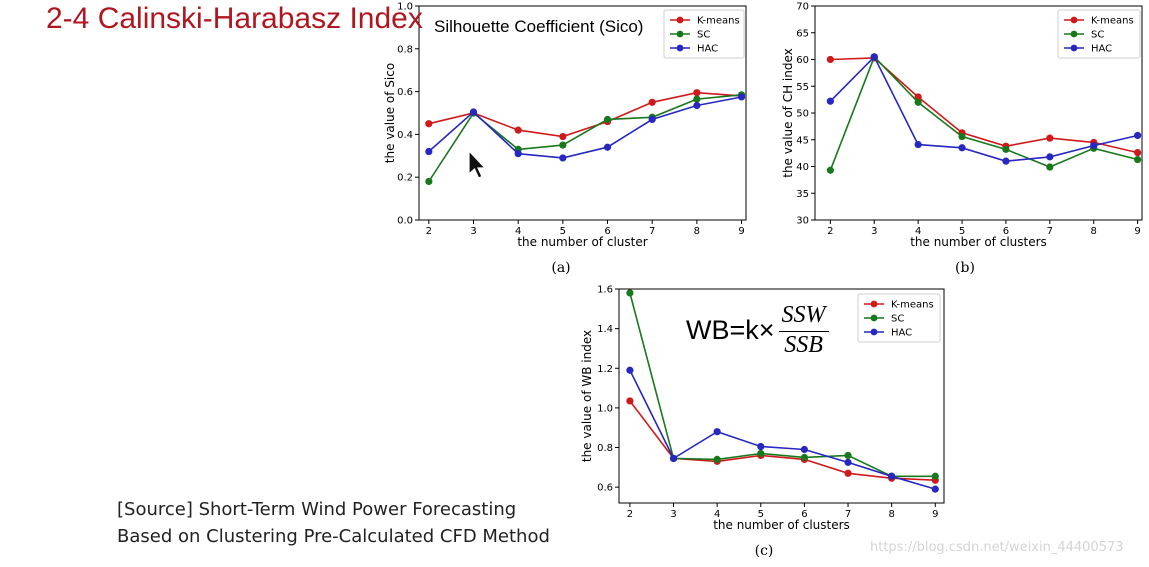  I want to click on y-tick-label: 65, so click(802, 33).